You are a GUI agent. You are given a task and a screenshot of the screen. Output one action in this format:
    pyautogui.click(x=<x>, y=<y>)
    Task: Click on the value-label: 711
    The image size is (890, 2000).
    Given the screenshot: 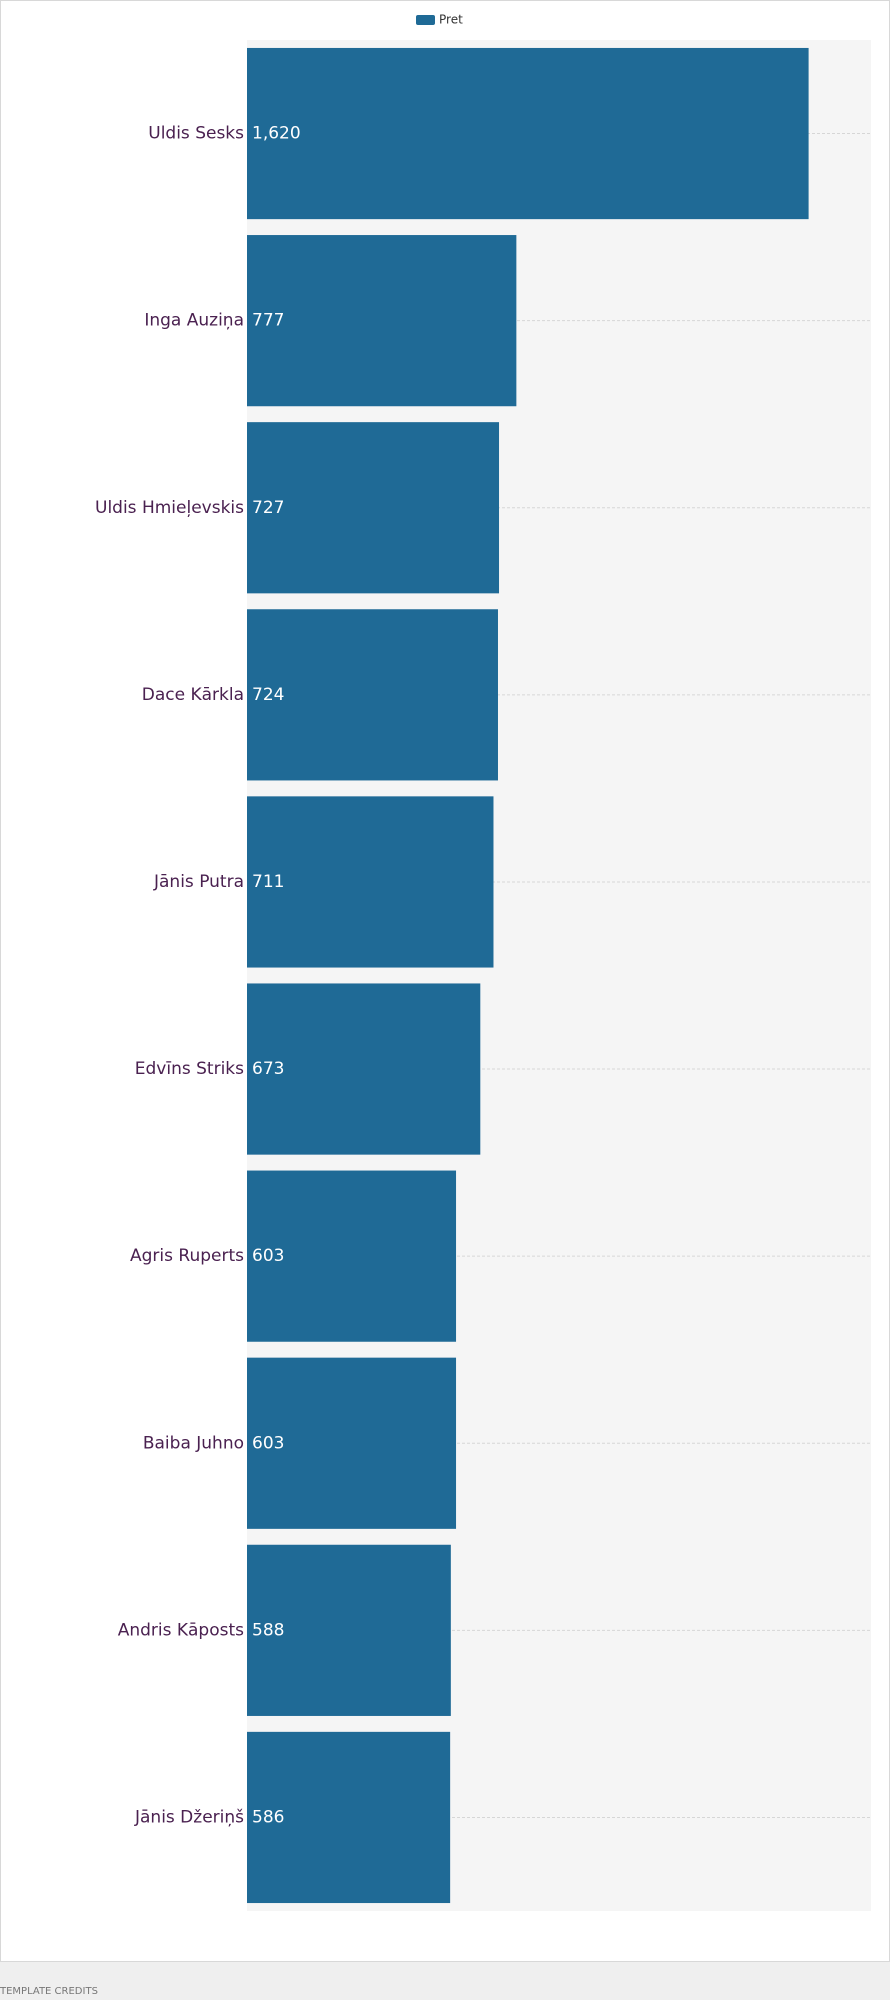 What is the action you would take?
    pyautogui.click(x=268, y=882)
    